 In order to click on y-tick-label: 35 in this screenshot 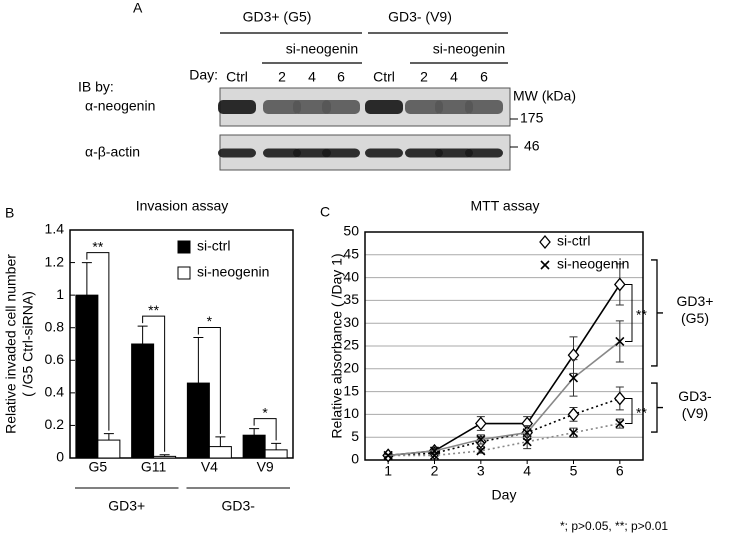, I will do `click(351, 299)`.